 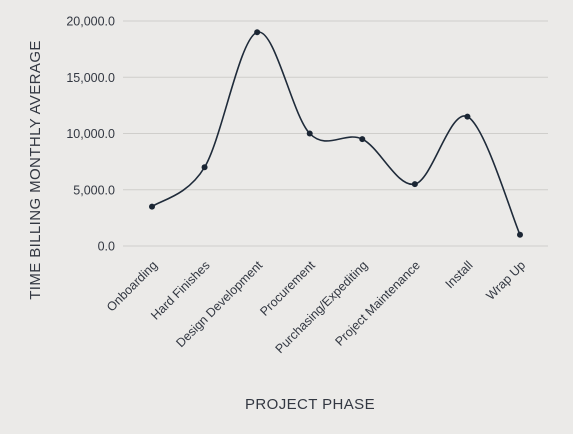 I want to click on y-tick-label: 5,000.0, so click(x=94, y=190).